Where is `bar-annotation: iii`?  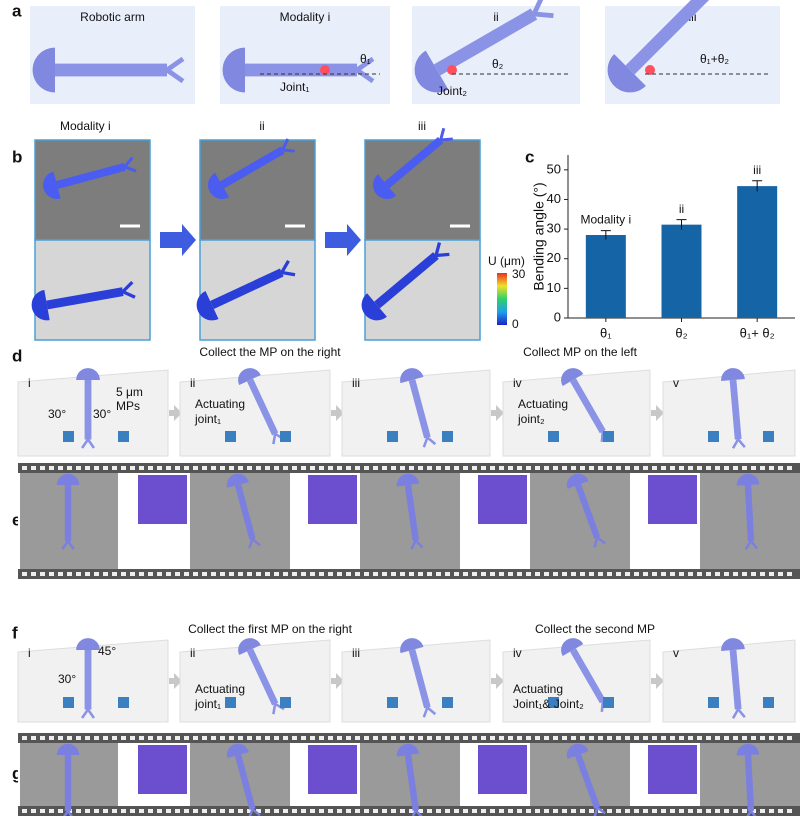 bar-annotation: iii is located at coordinates (757, 170).